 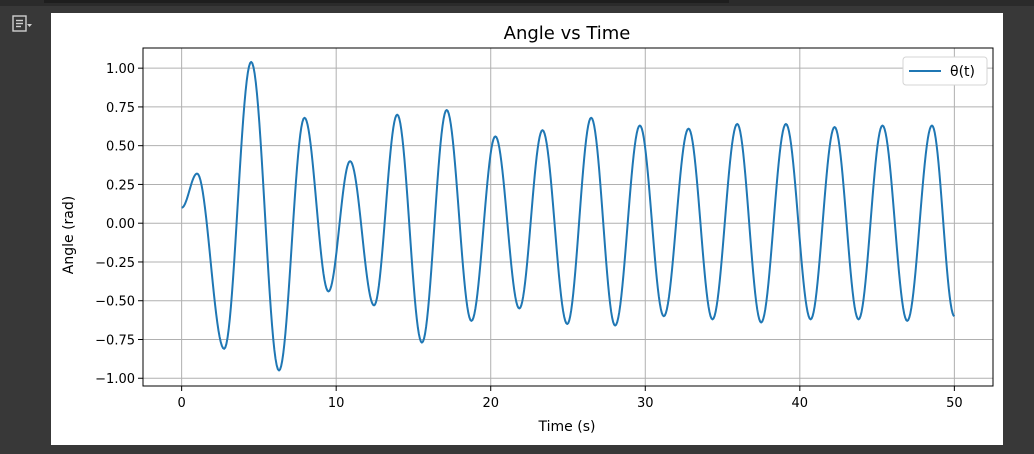 What do you see at coordinates (645, 403) in the screenshot?
I see `x-tick-label: 30` at bounding box center [645, 403].